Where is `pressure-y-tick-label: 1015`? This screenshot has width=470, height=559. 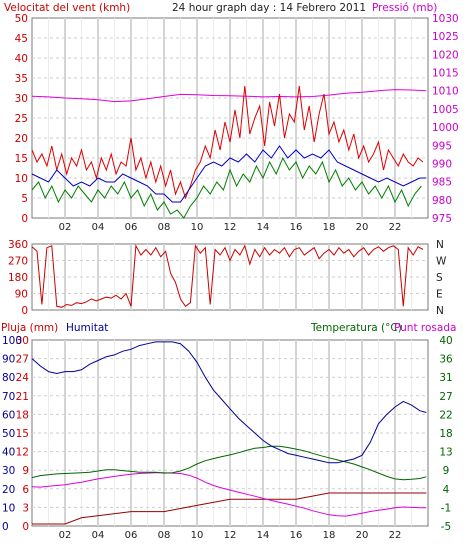 pressure-y-tick-label: 1015 is located at coordinates (445, 74).